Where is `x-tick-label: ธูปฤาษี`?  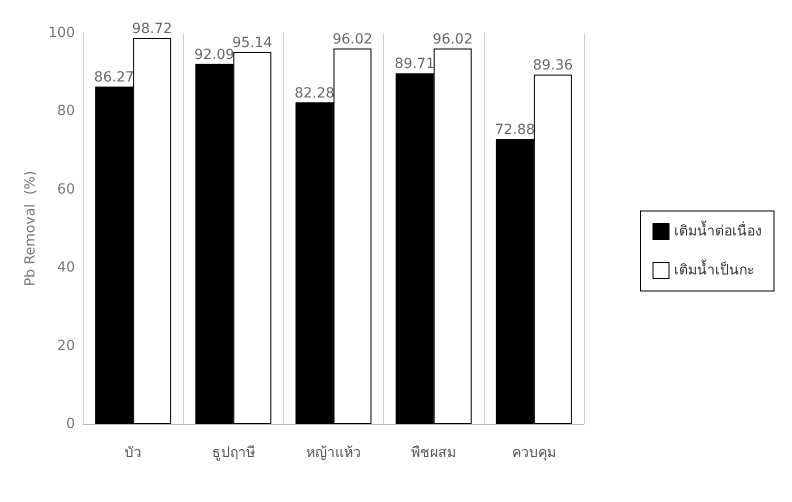 x-tick-label: ธูปฤาษี is located at coordinates (233, 453).